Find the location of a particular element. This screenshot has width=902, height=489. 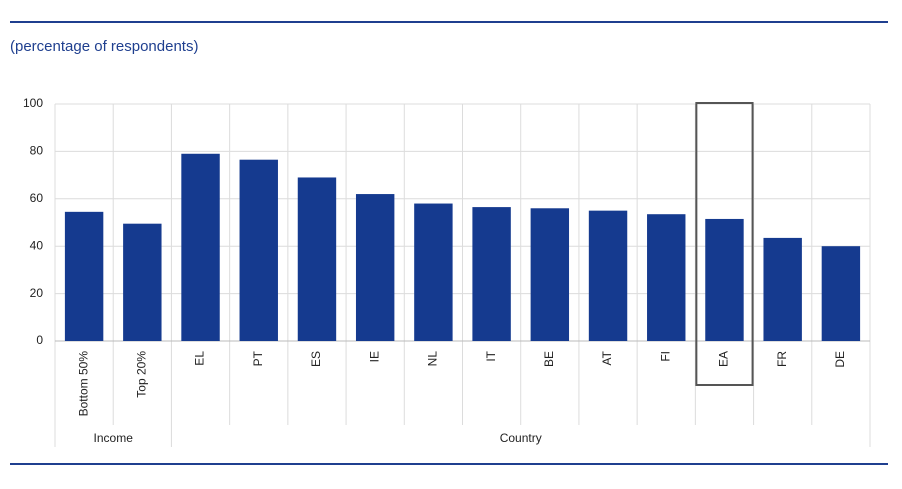

y-tick-label: 0 is located at coordinates (39, 340).